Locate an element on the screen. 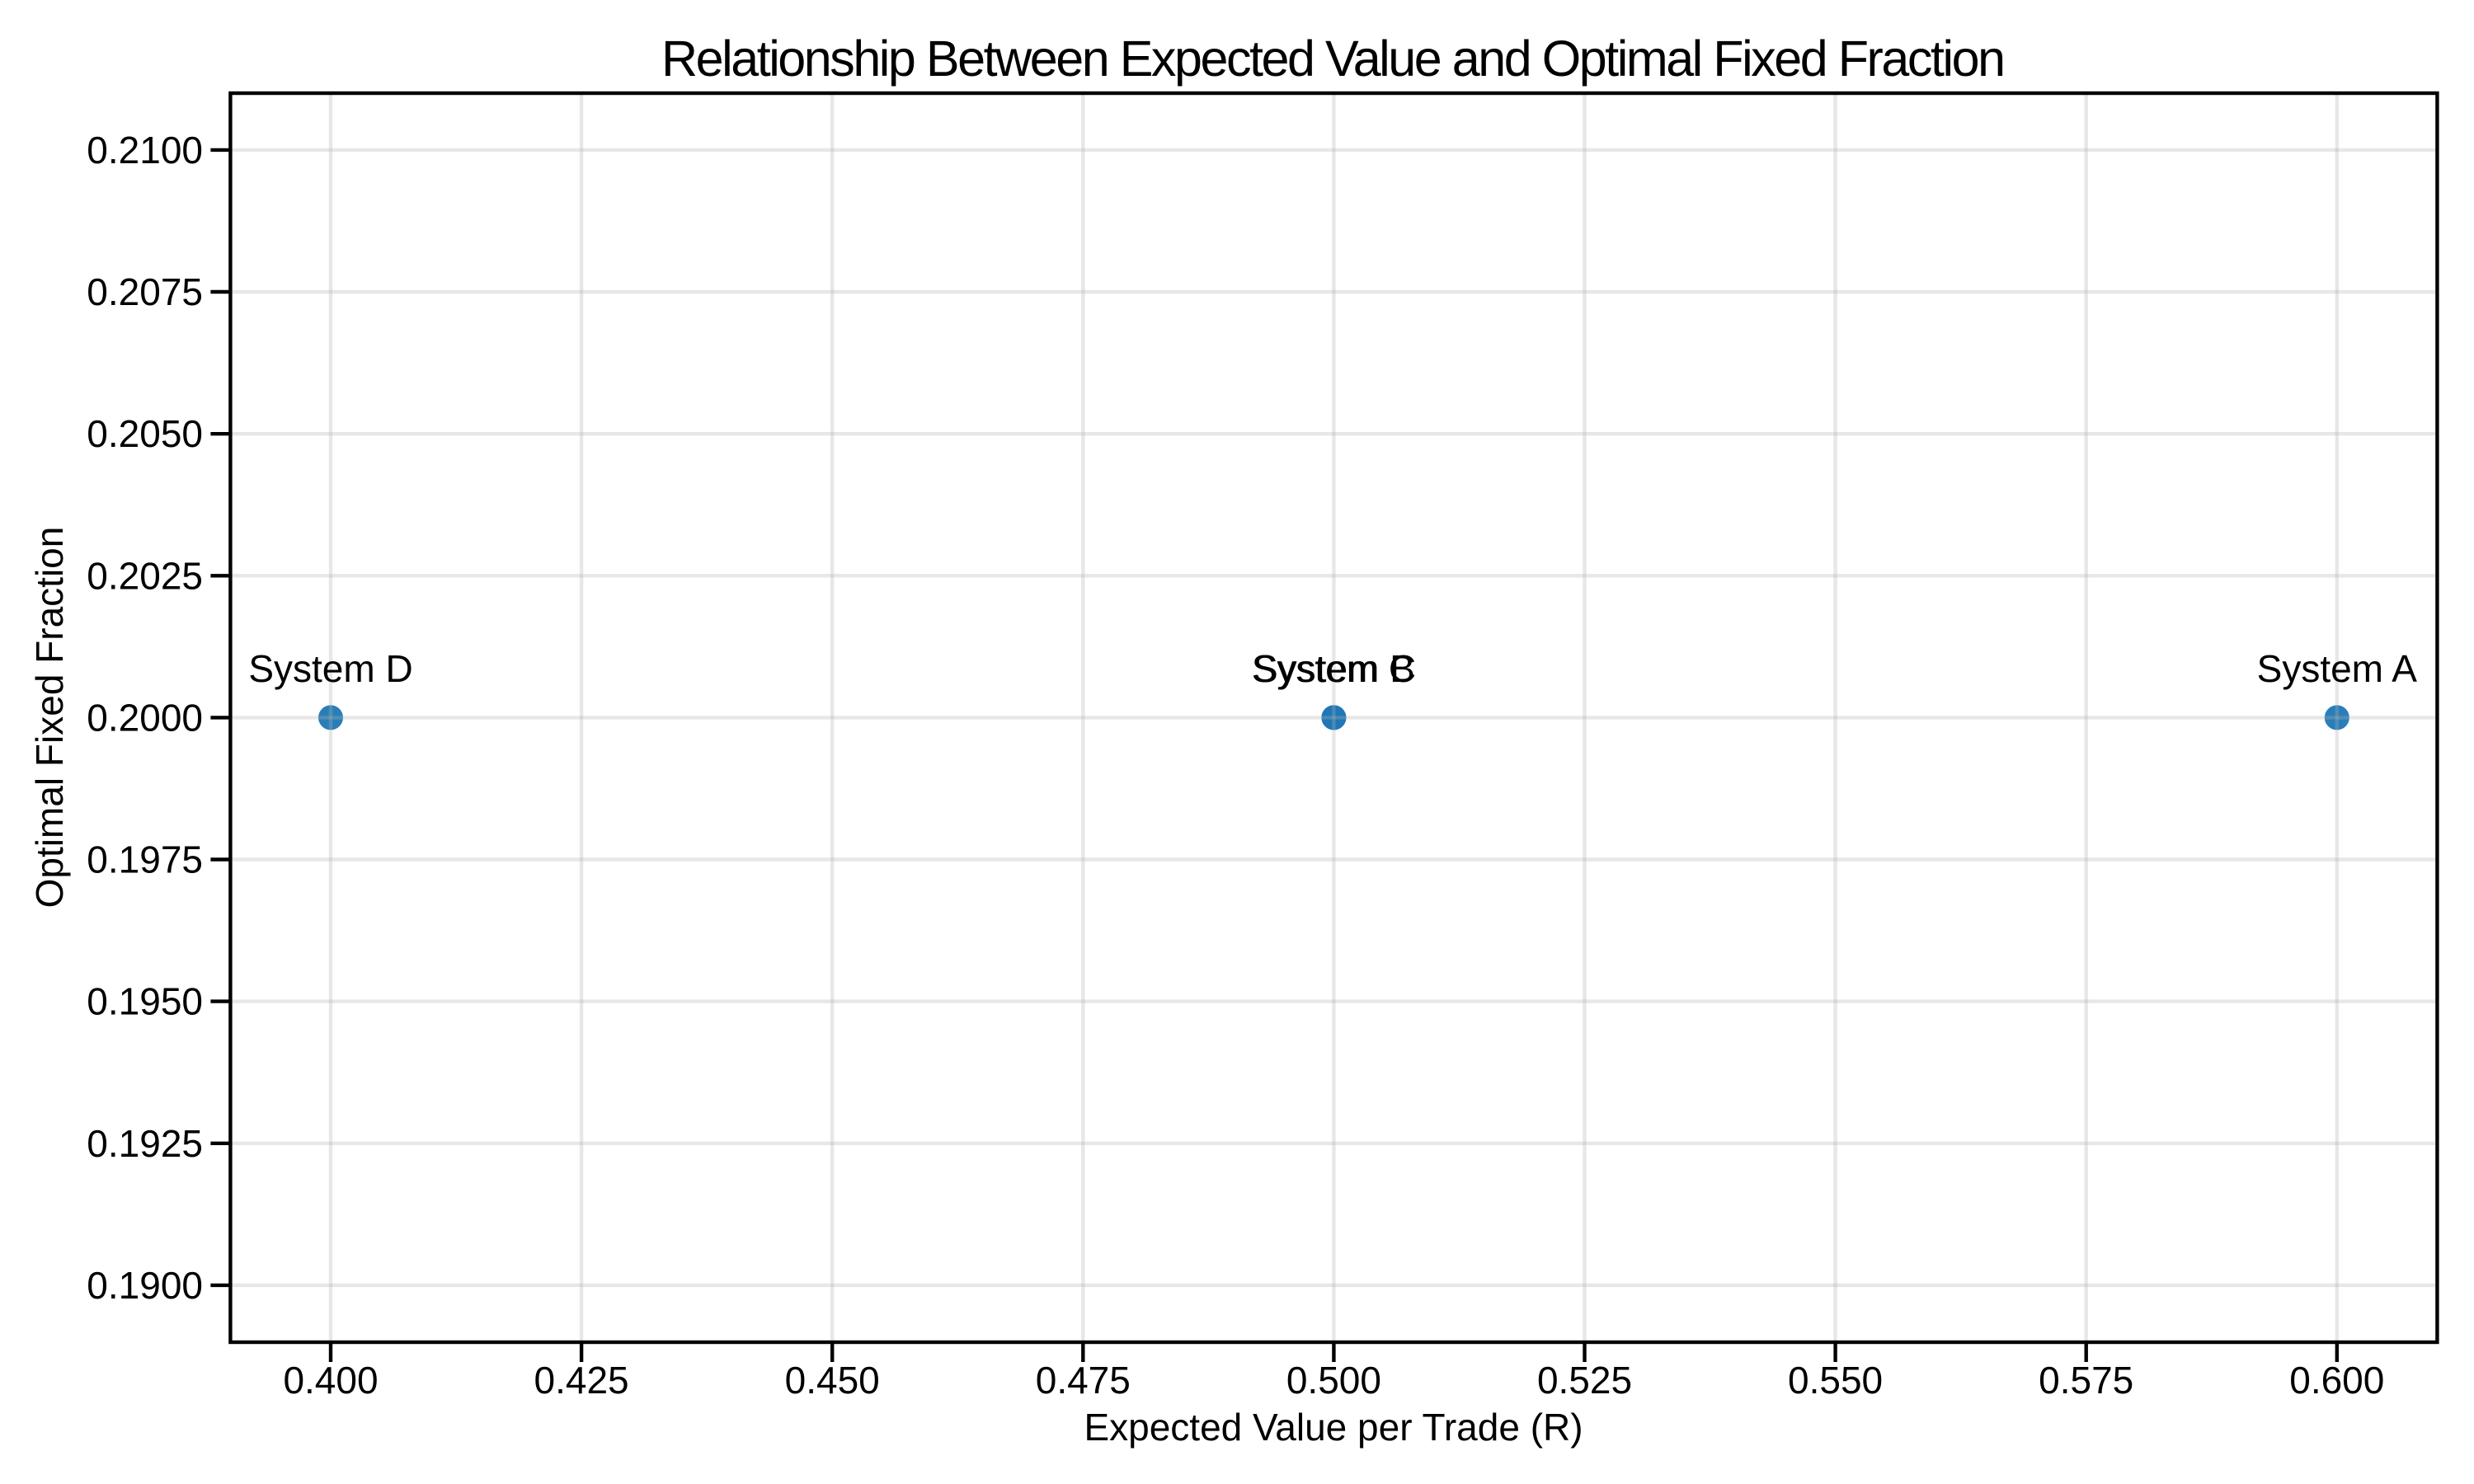 Image resolution: width=2474 pixels, height=1484 pixels. svg-text: 0.450 is located at coordinates (832, 1380).